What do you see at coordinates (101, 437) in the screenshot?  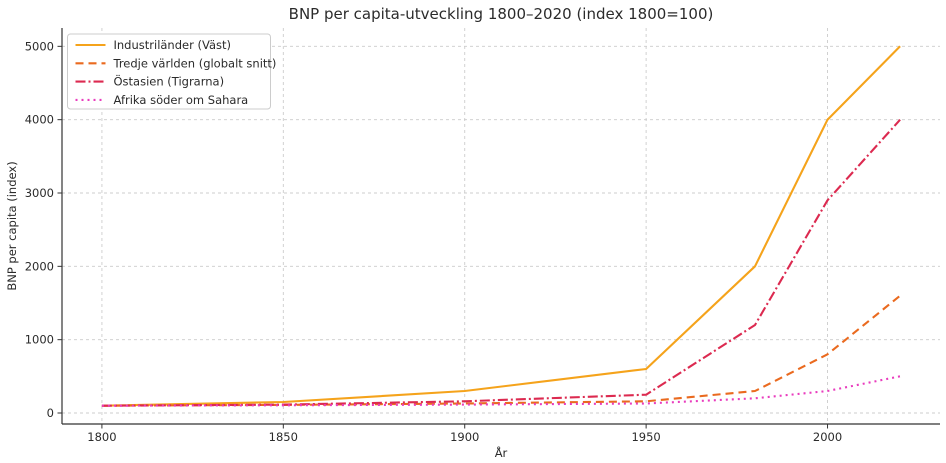 I see `x-tick-label: 1800` at bounding box center [101, 437].